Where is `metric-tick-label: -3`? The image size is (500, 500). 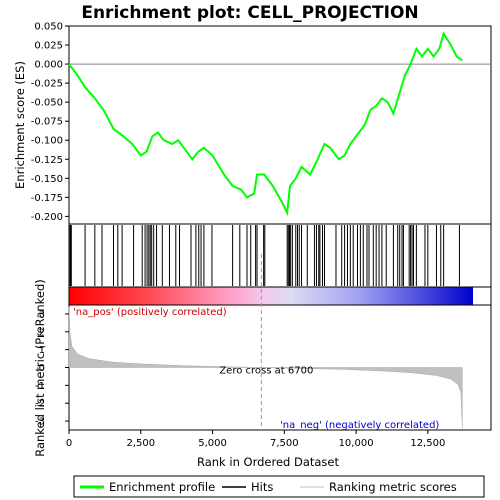
metric-tick-label: -3 is located at coordinates (40, 422).